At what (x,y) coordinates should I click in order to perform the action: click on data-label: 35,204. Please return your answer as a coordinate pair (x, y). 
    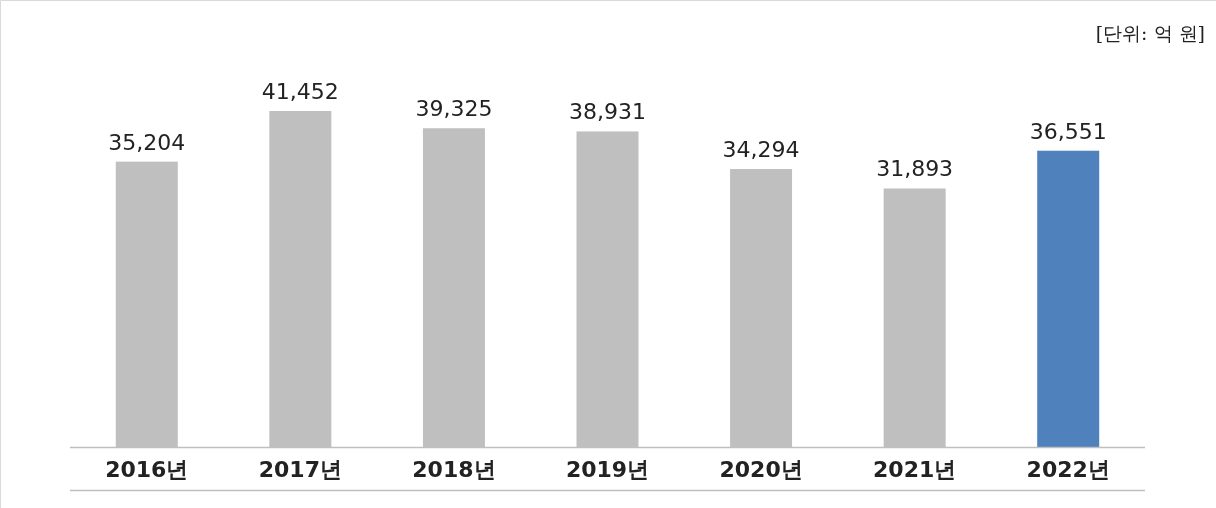
    Looking at the image, I should click on (147, 142).